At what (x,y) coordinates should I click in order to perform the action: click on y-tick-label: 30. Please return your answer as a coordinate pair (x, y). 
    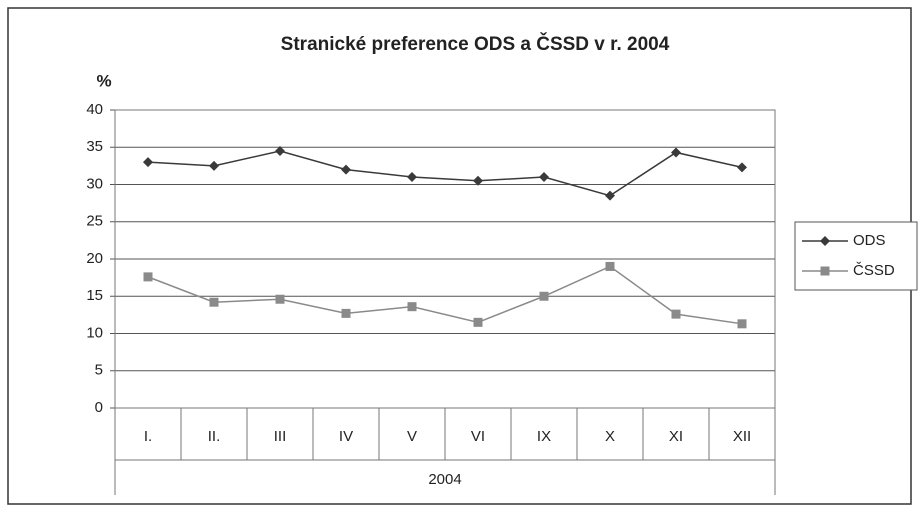
    Looking at the image, I should click on (94, 183).